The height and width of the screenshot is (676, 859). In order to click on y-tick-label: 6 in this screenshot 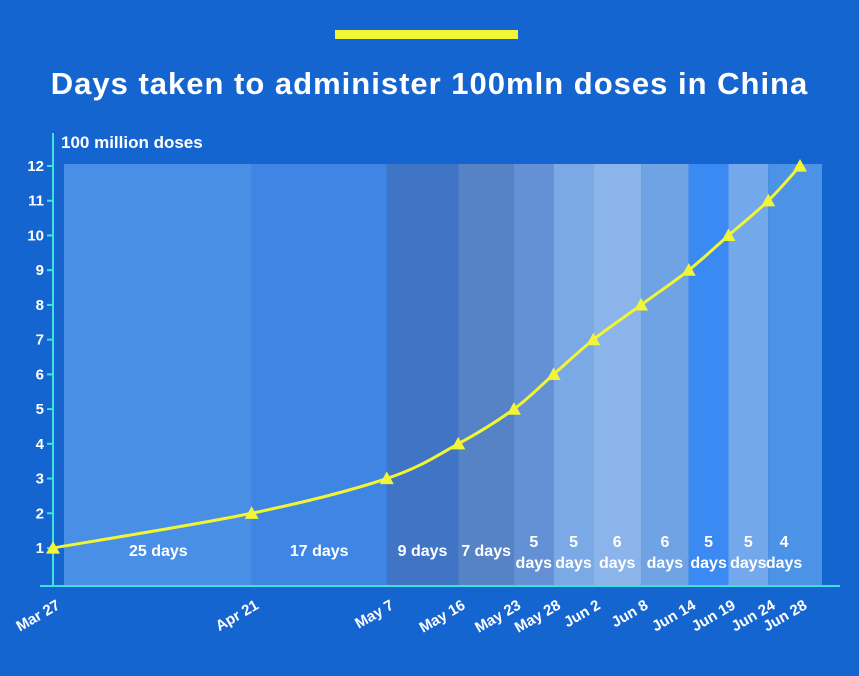, I will do `click(40, 374)`.